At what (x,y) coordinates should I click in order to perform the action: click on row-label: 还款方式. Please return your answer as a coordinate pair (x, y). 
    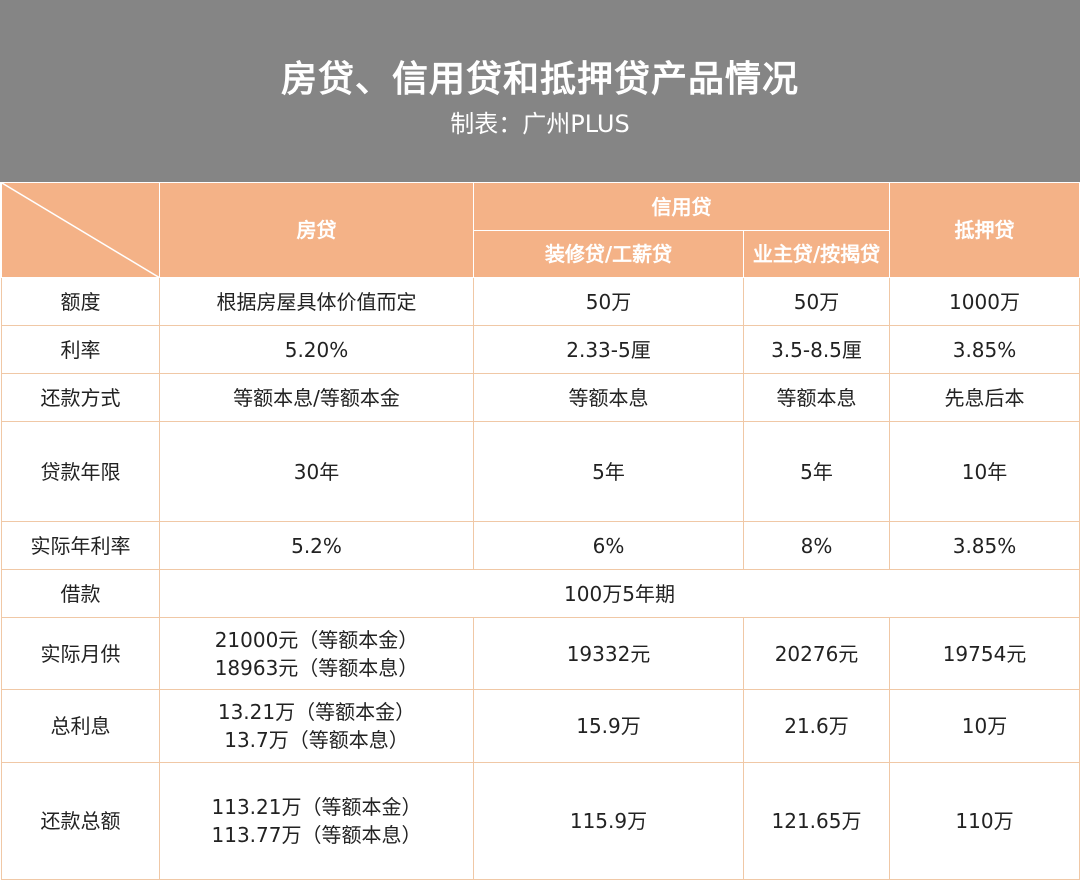
    Looking at the image, I should click on (80, 397).